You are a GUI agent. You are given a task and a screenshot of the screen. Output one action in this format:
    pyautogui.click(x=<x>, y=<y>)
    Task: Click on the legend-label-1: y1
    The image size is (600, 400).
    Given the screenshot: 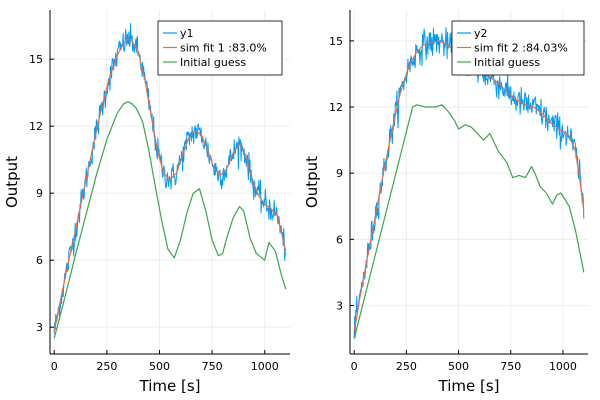 What is the action you would take?
    pyautogui.click(x=187, y=33)
    